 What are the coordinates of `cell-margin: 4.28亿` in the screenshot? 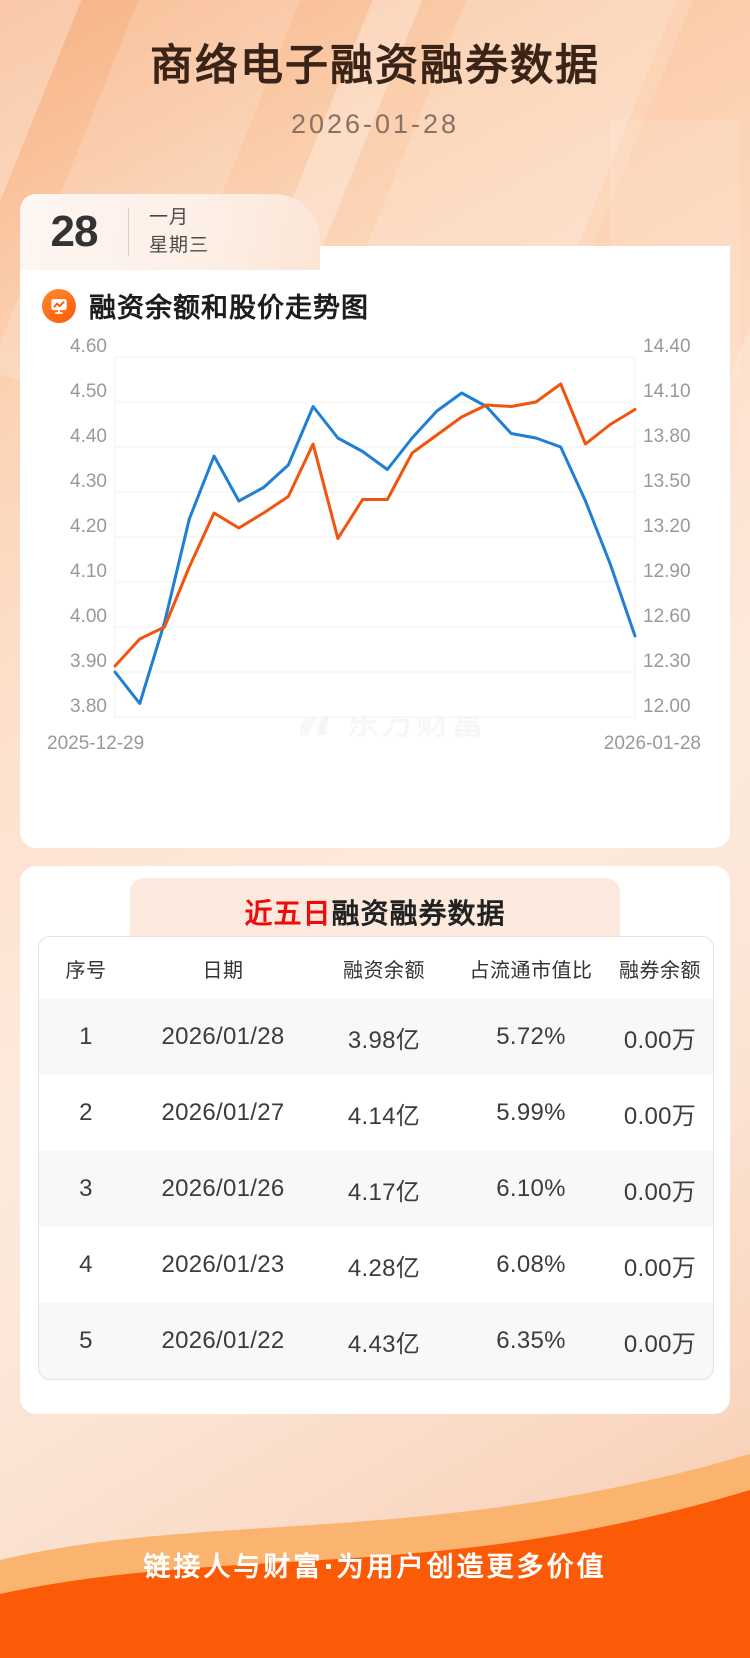 It's located at (384, 1268).